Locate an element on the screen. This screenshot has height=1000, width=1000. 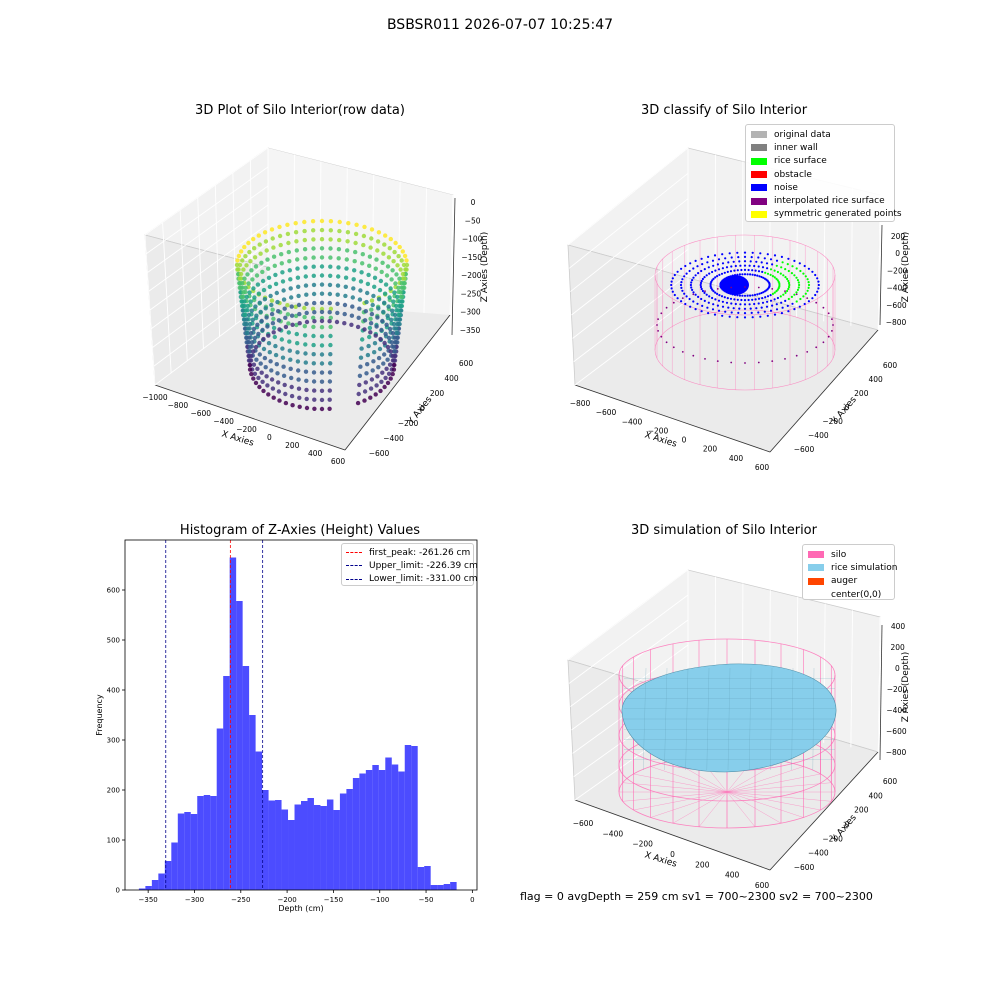
raw-z-tick-label: −100 is located at coordinates (472, 239).